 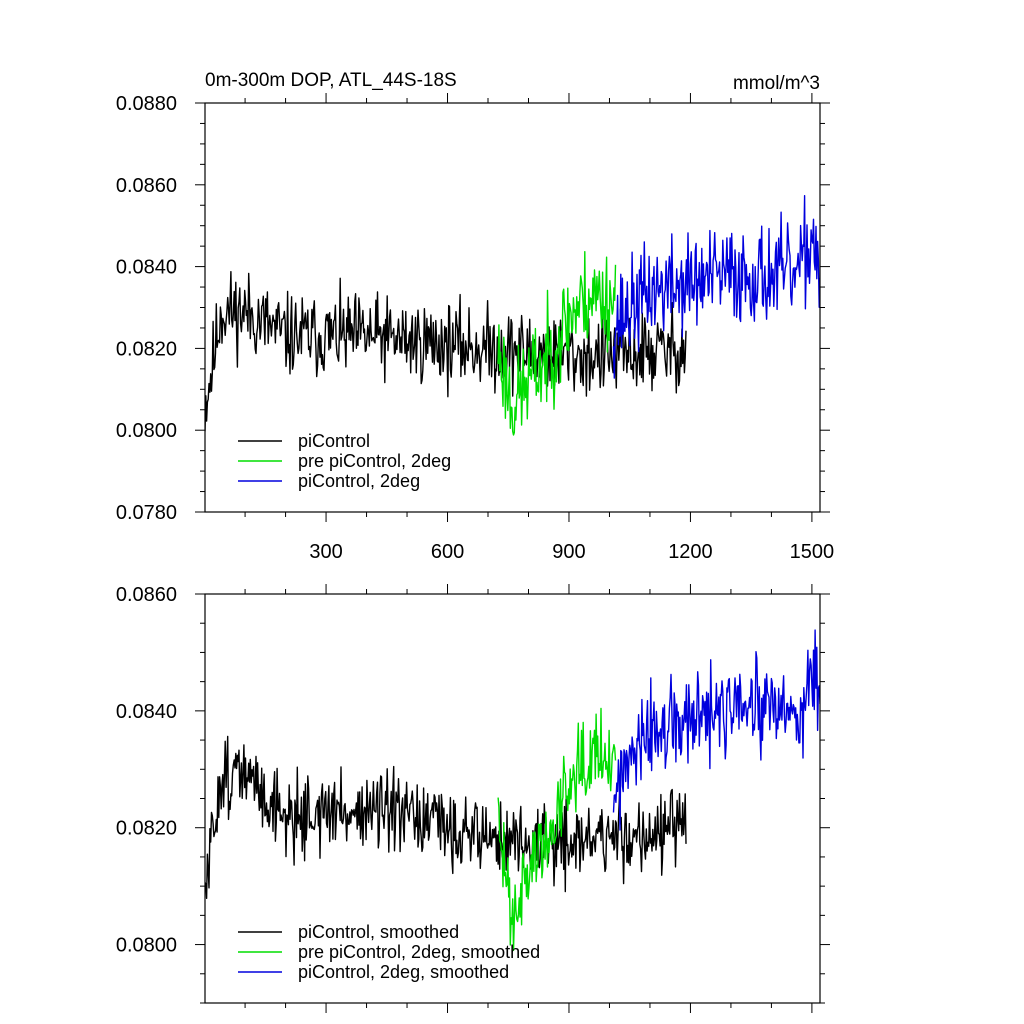 I want to click on x-tick-label: 1500, so click(x=812, y=552).